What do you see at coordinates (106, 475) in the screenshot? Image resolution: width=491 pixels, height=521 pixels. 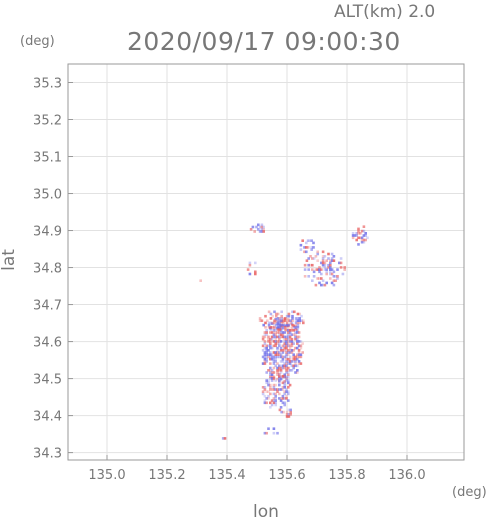 I see `x-tick-label: 135.0` at bounding box center [106, 475].